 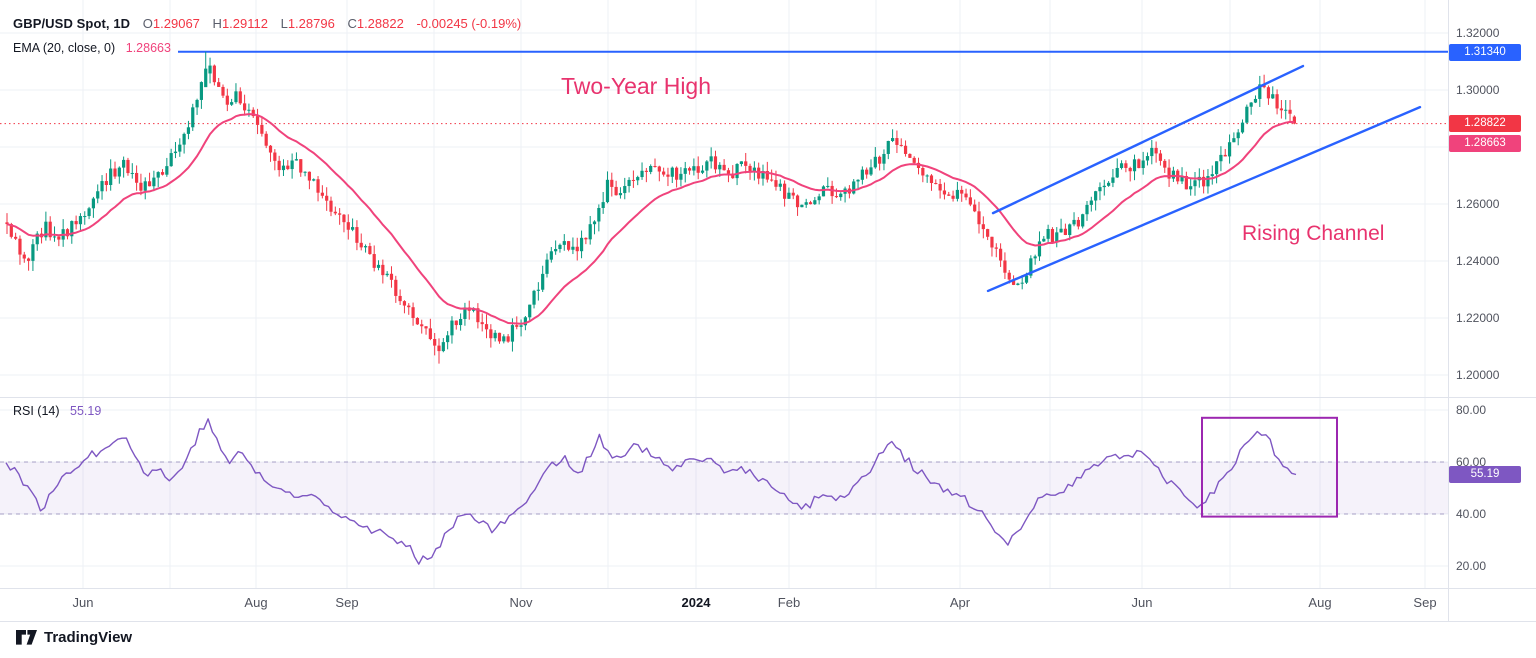 I want to click on rising-channel-label: Rising Channel, so click(x=1313, y=233).